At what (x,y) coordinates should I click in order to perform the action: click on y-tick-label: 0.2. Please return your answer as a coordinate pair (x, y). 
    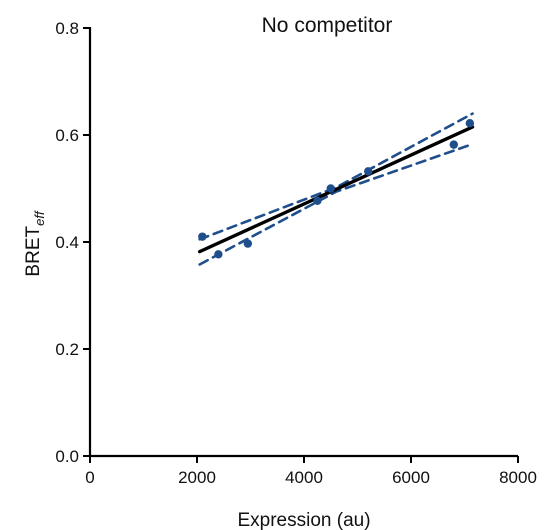
    Looking at the image, I should click on (67, 349).